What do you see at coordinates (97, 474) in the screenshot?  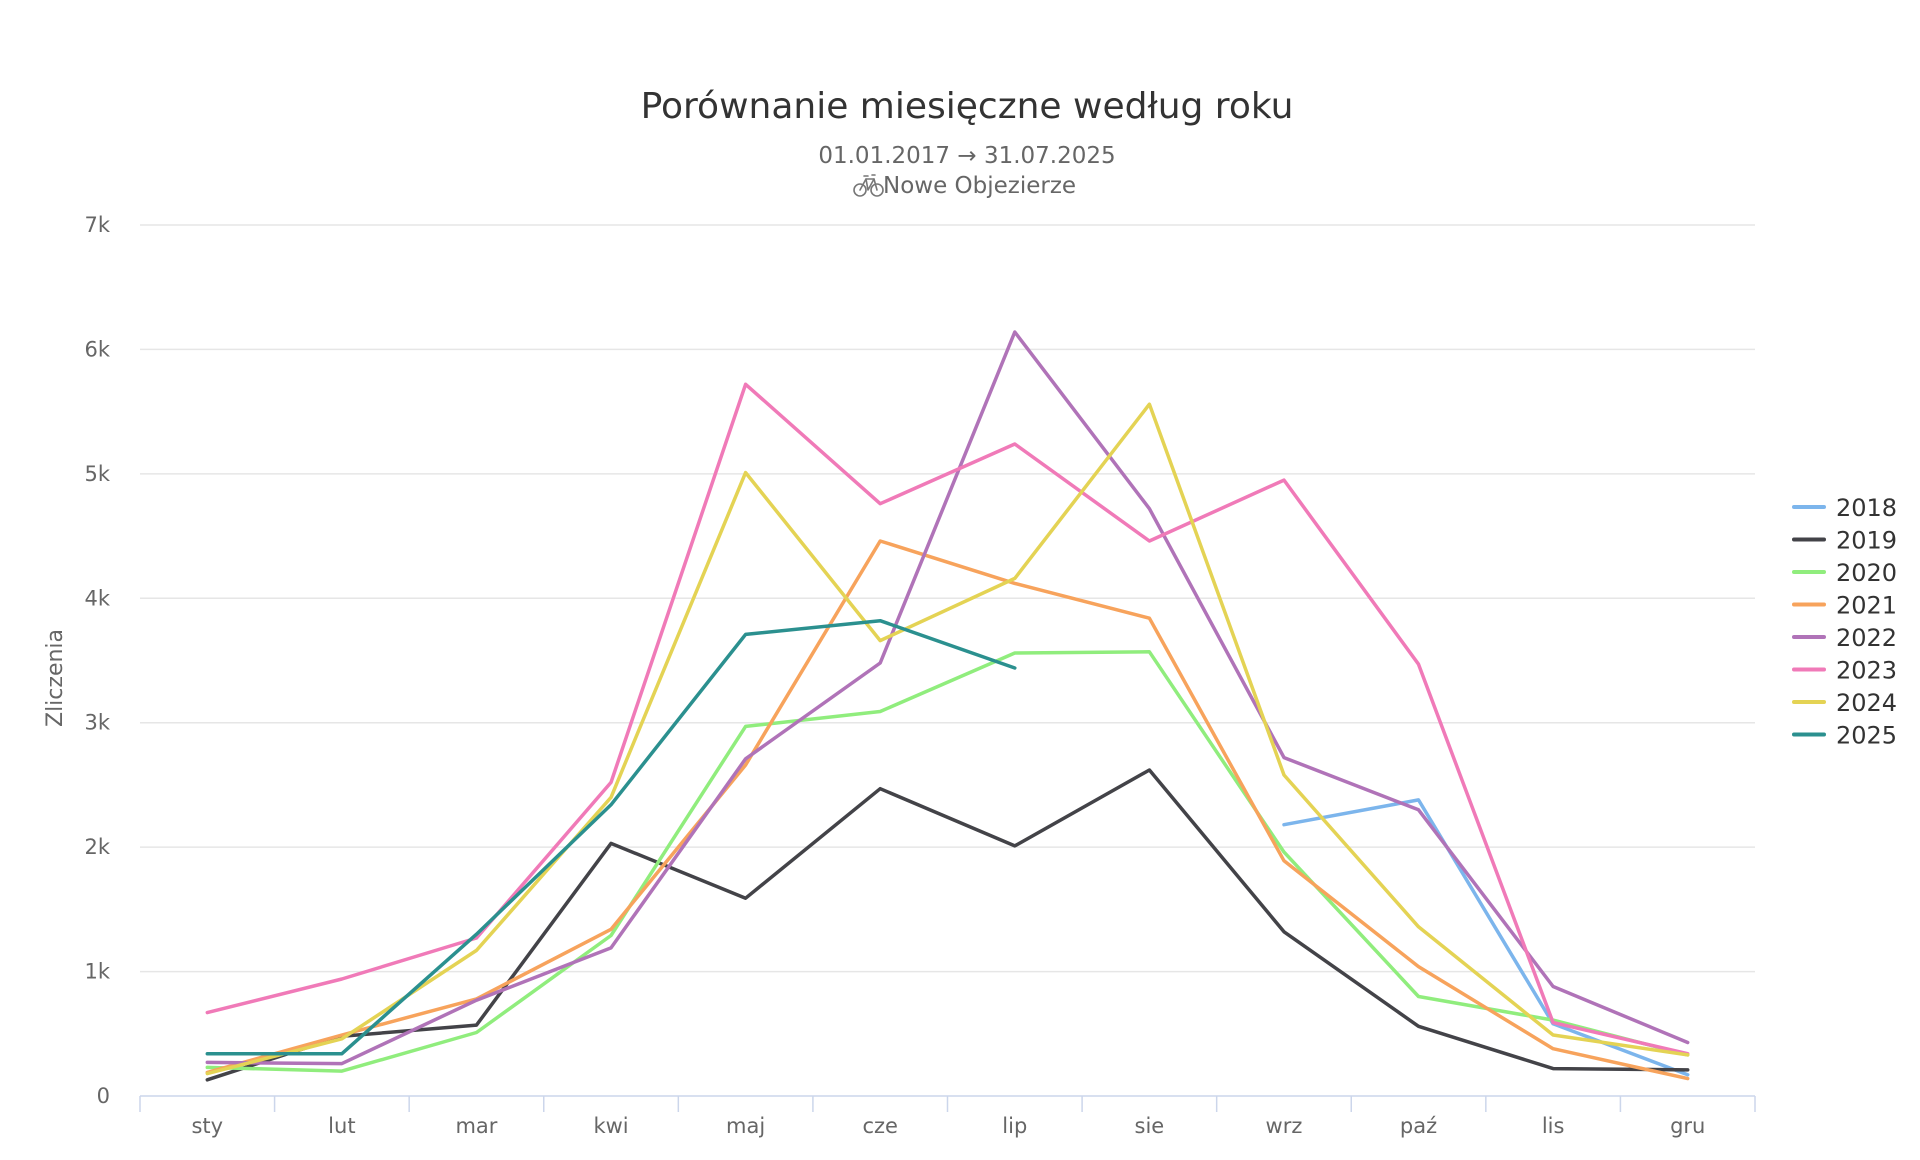 I see `y-tick-label: 5k` at bounding box center [97, 474].